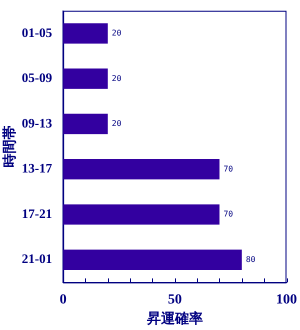  I want to click on data-label: 80, so click(251, 259).